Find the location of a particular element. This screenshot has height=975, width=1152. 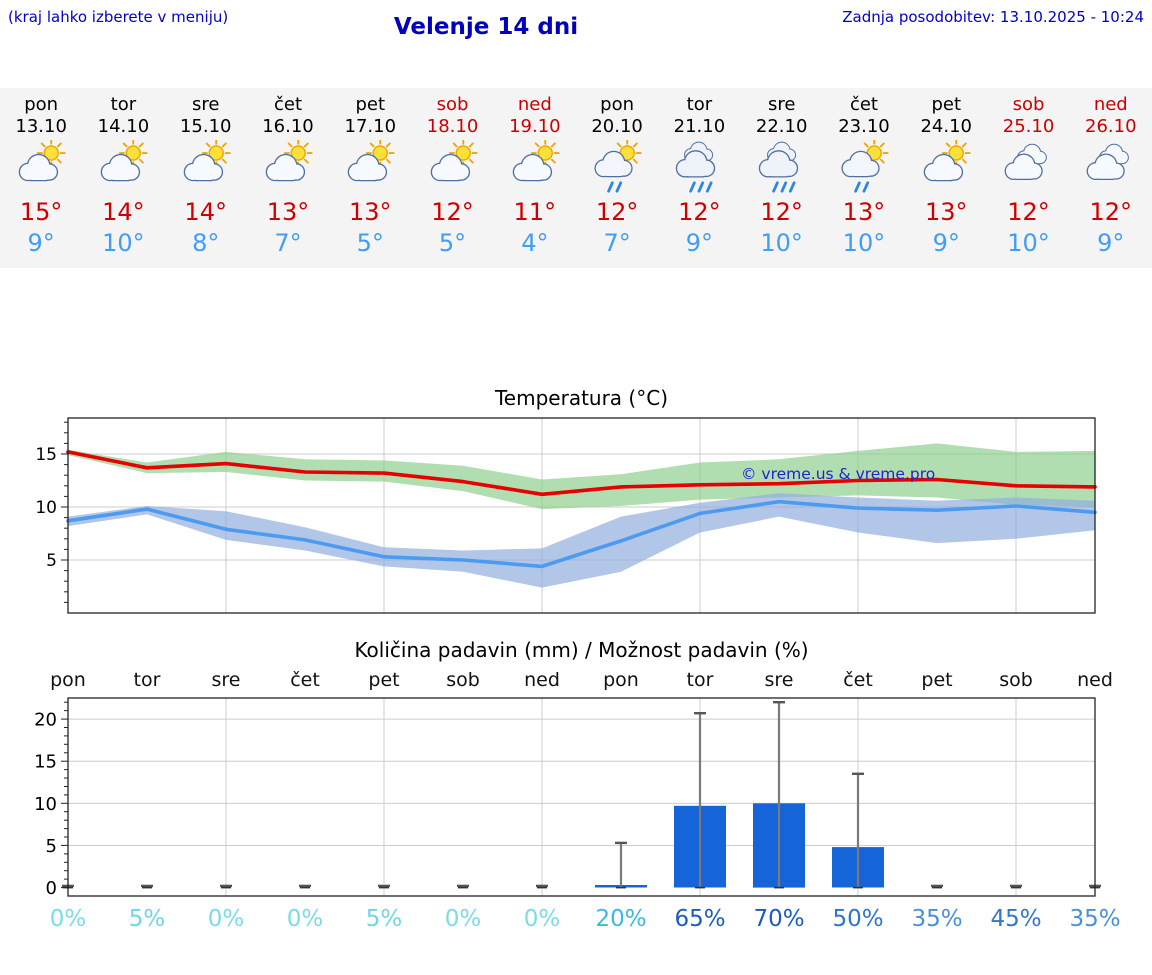

rain-icon-svg is located at coordinates (778, 167).